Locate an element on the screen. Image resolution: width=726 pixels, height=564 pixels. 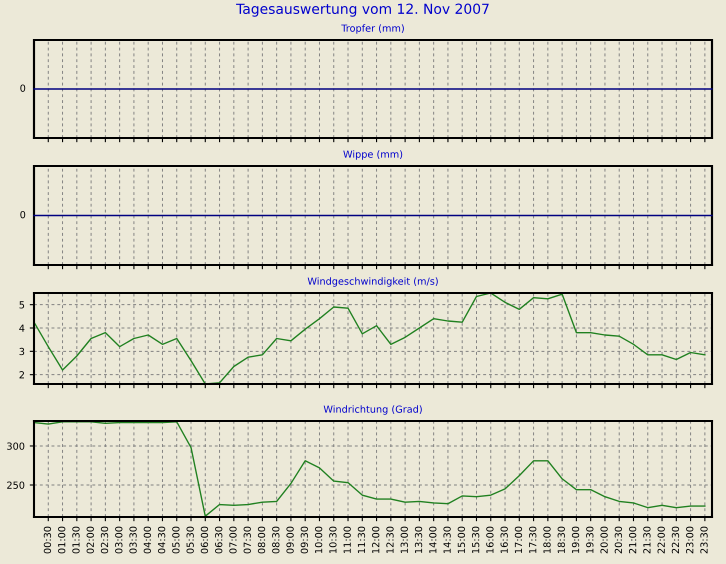
x-tick-label: 23:00 is located at coordinates (690, 540).